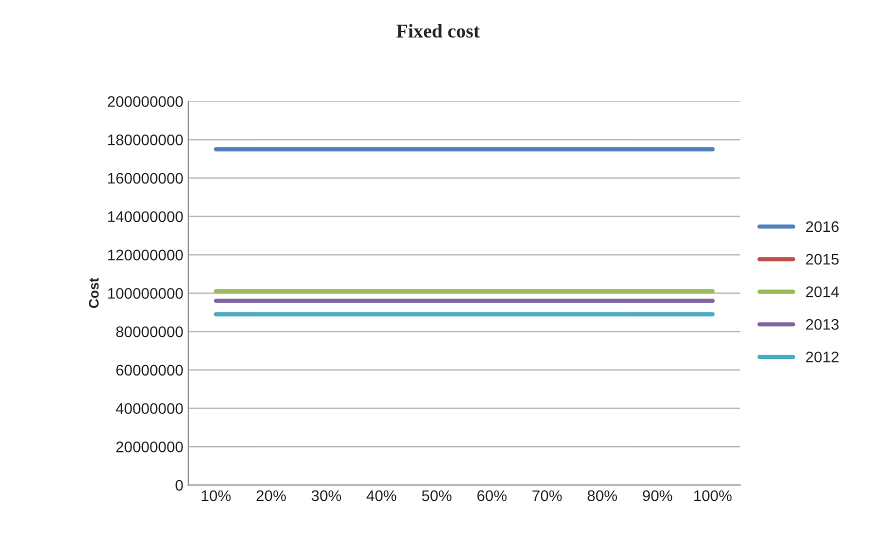  What do you see at coordinates (179, 485) in the screenshot?
I see `y-tick-label: 0` at bounding box center [179, 485].